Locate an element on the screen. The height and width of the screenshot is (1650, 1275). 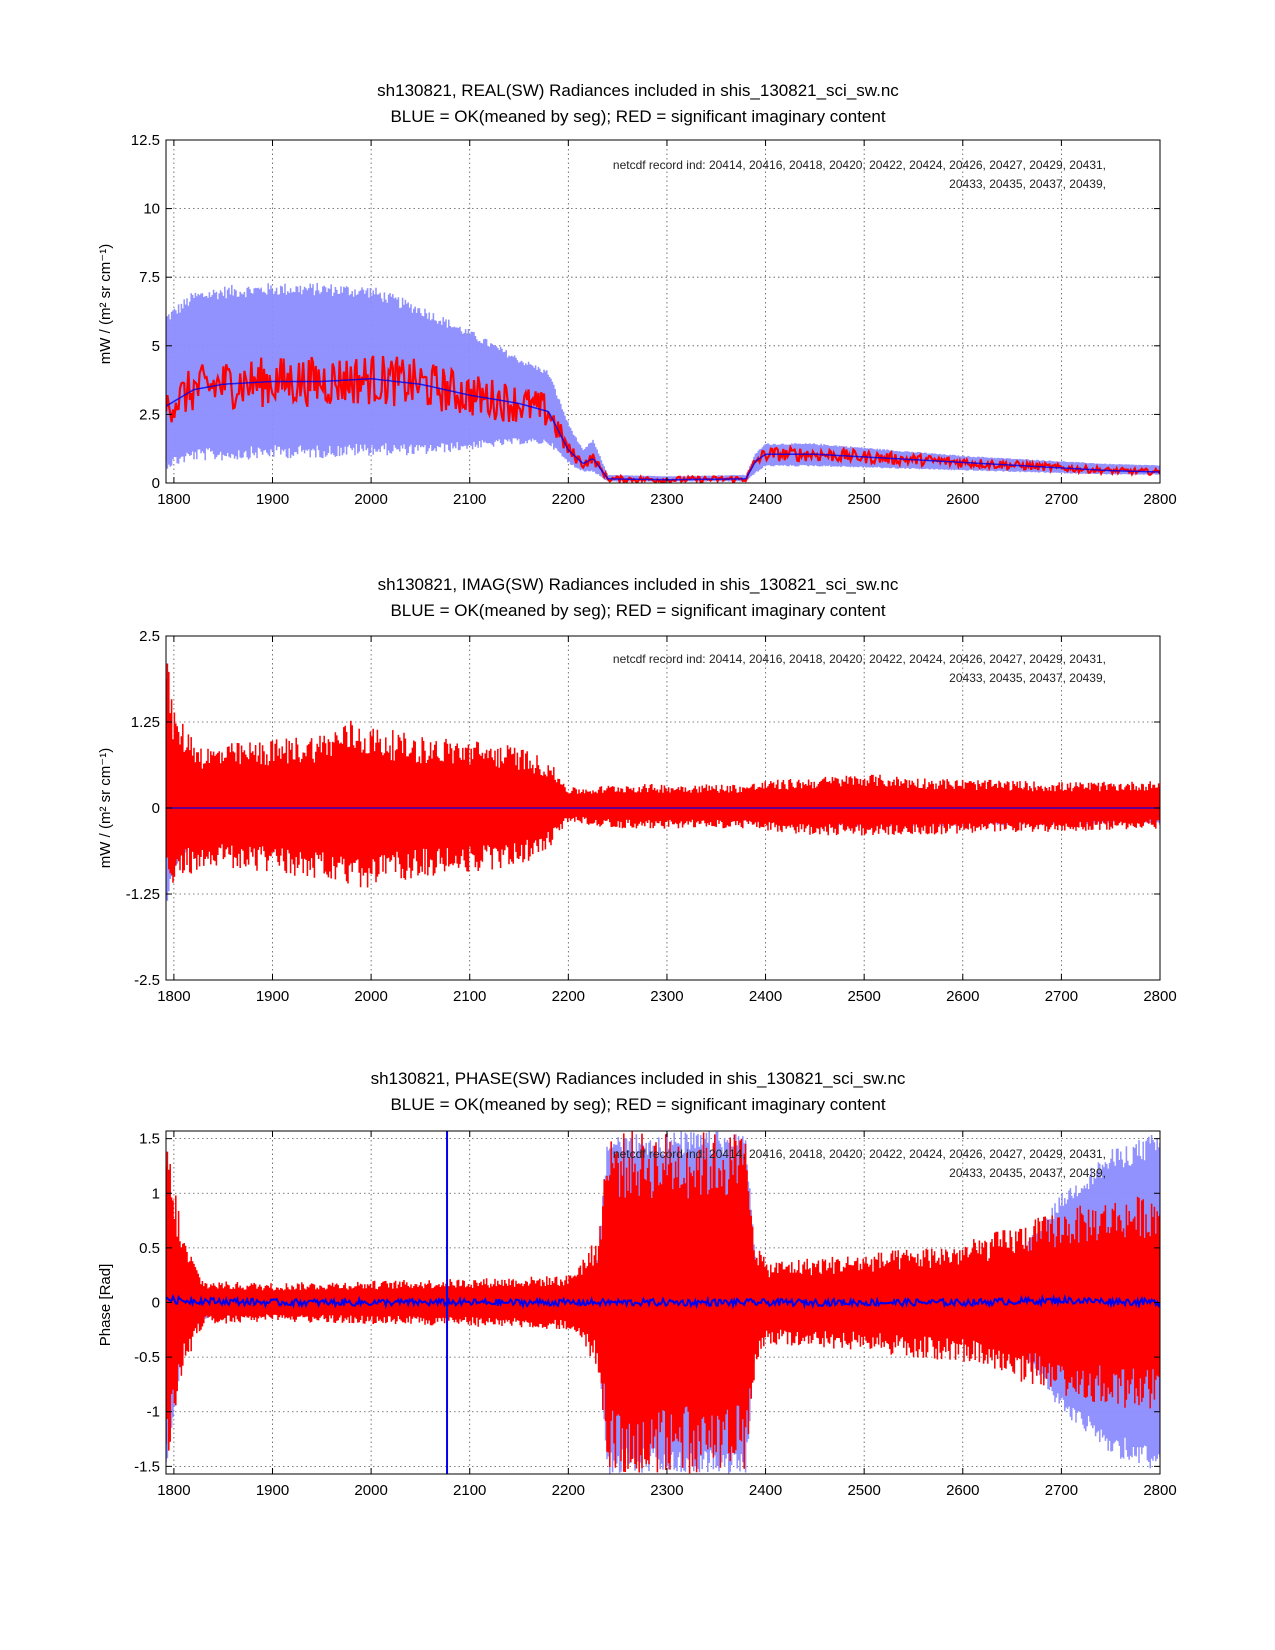
phase-ytick-label: 1 is located at coordinates (156, 1193).